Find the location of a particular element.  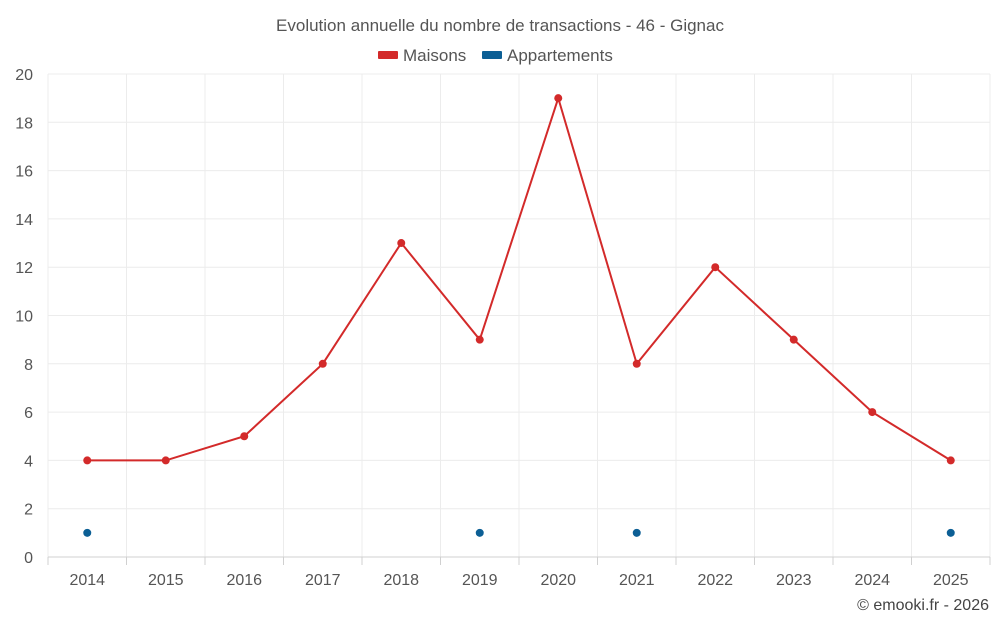

legend-item-appartements: Appartements is located at coordinates (547, 55).